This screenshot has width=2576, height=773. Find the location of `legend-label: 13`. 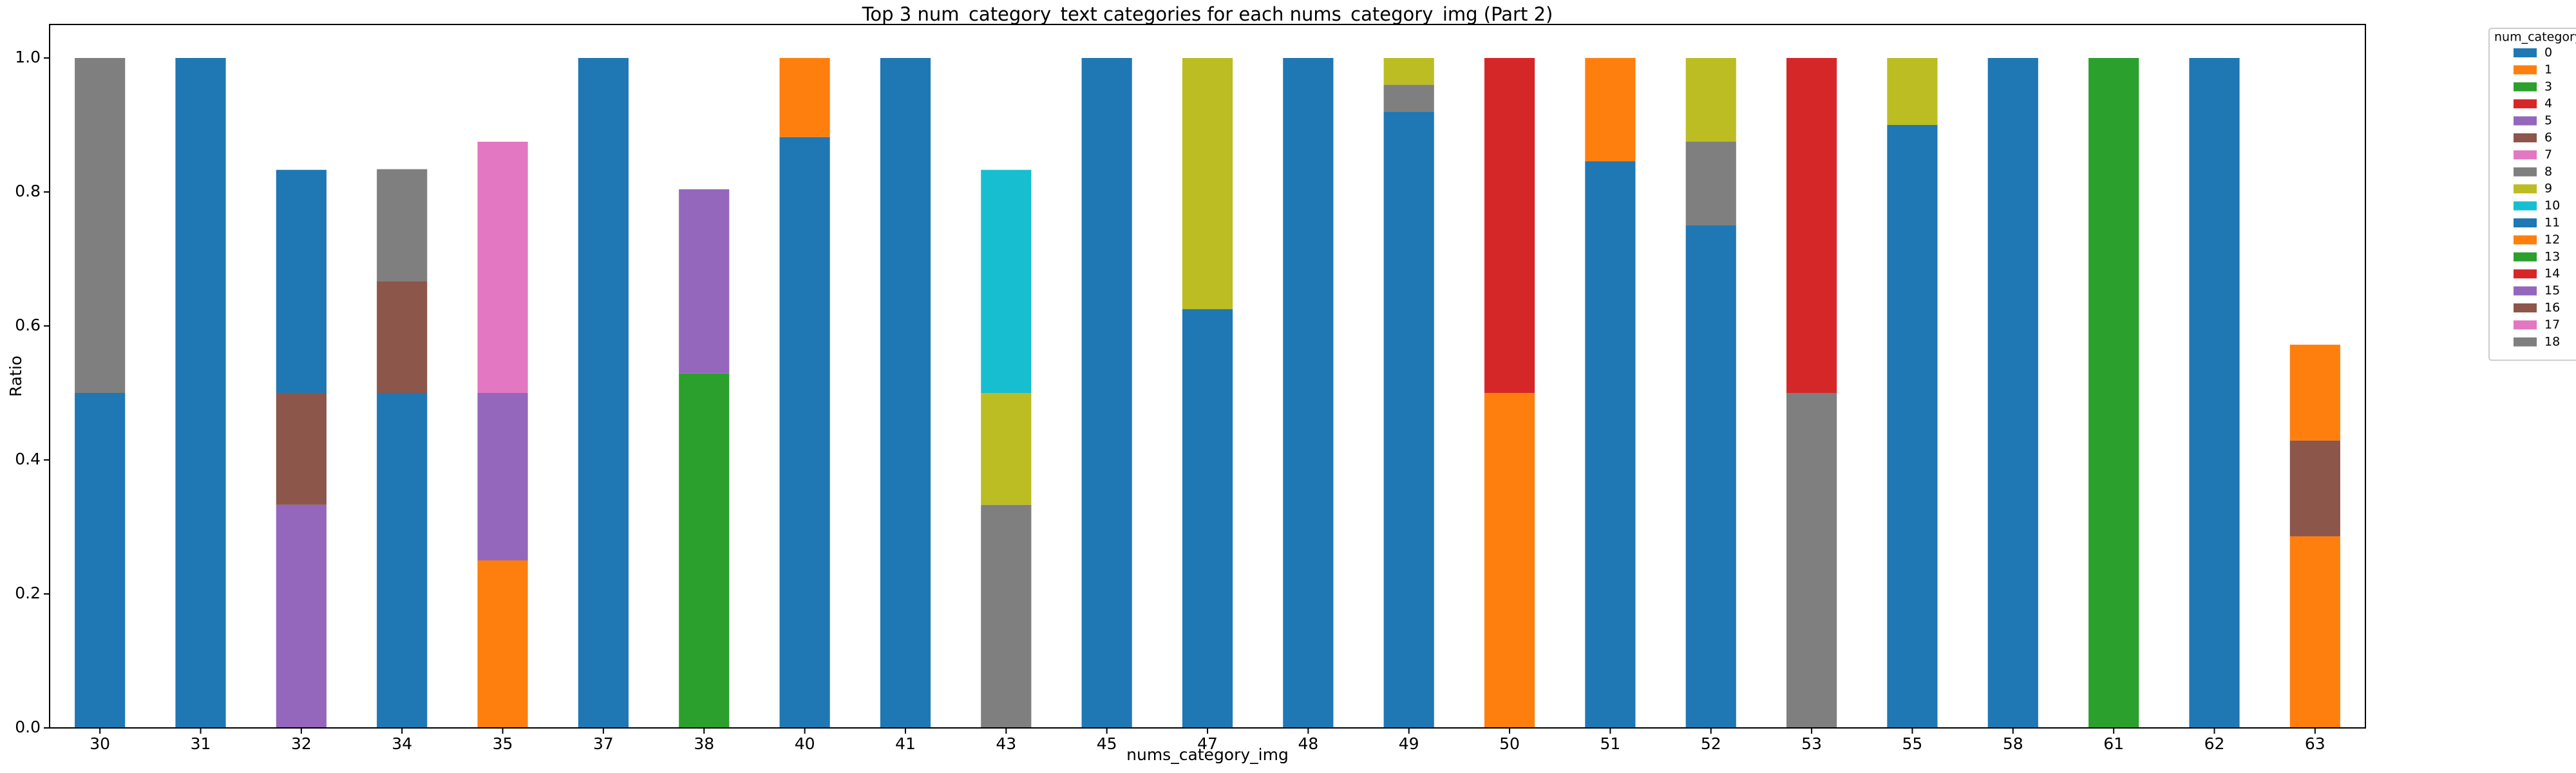

legend-label: 13 is located at coordinates (2552, 256).